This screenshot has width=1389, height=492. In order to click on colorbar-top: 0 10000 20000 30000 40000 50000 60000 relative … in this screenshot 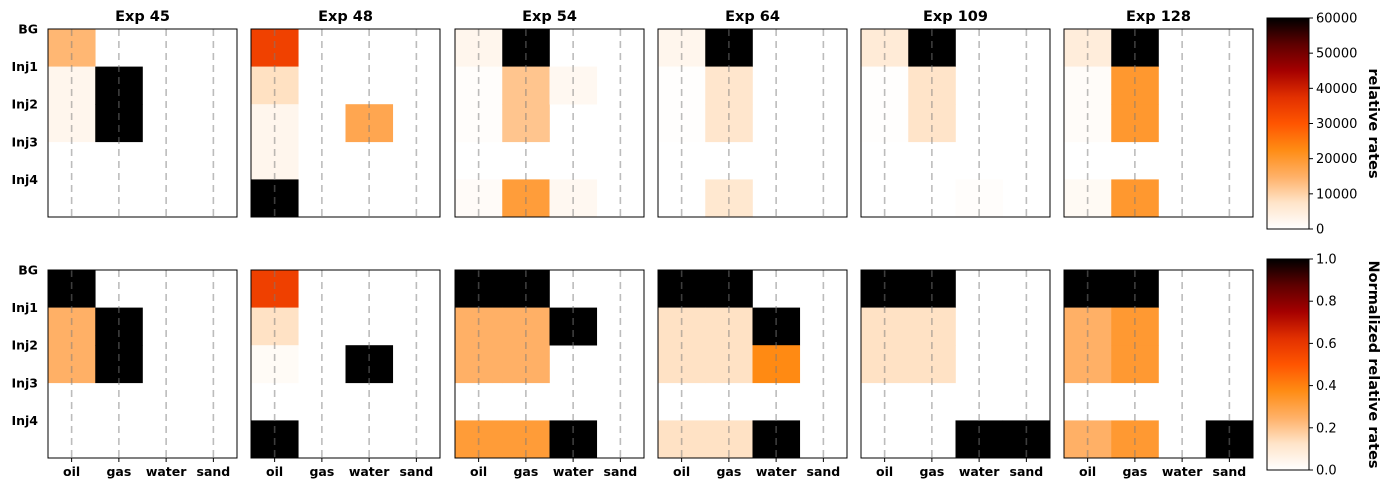, I will do `click(1323, 125)`.